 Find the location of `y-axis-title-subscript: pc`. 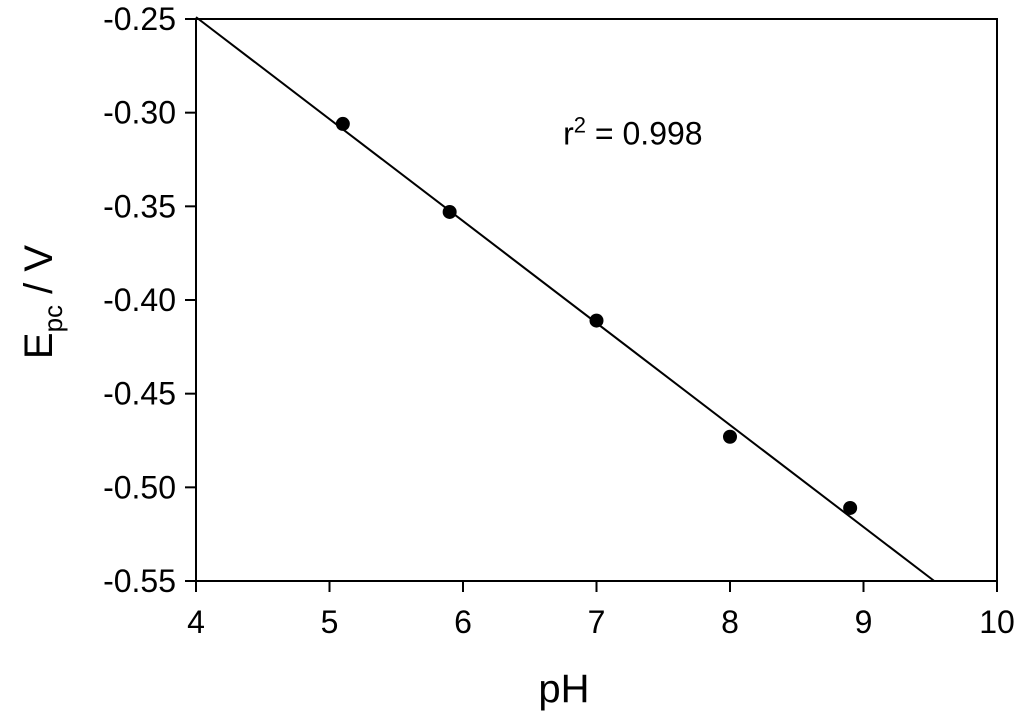

y-axis-title-subscript: pc is located at coordinates (53, 318).